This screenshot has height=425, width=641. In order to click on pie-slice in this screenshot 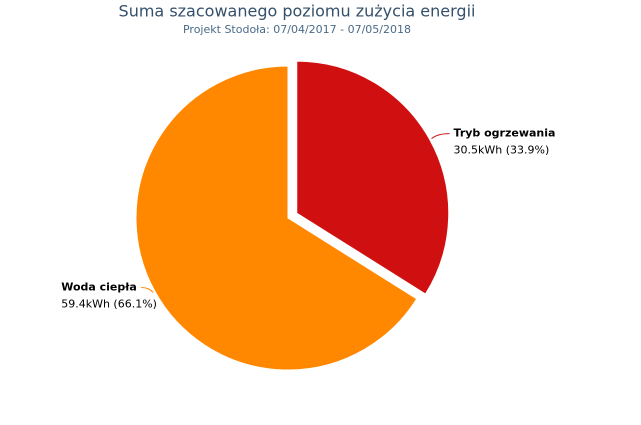, I will do `click(373, 177)`.